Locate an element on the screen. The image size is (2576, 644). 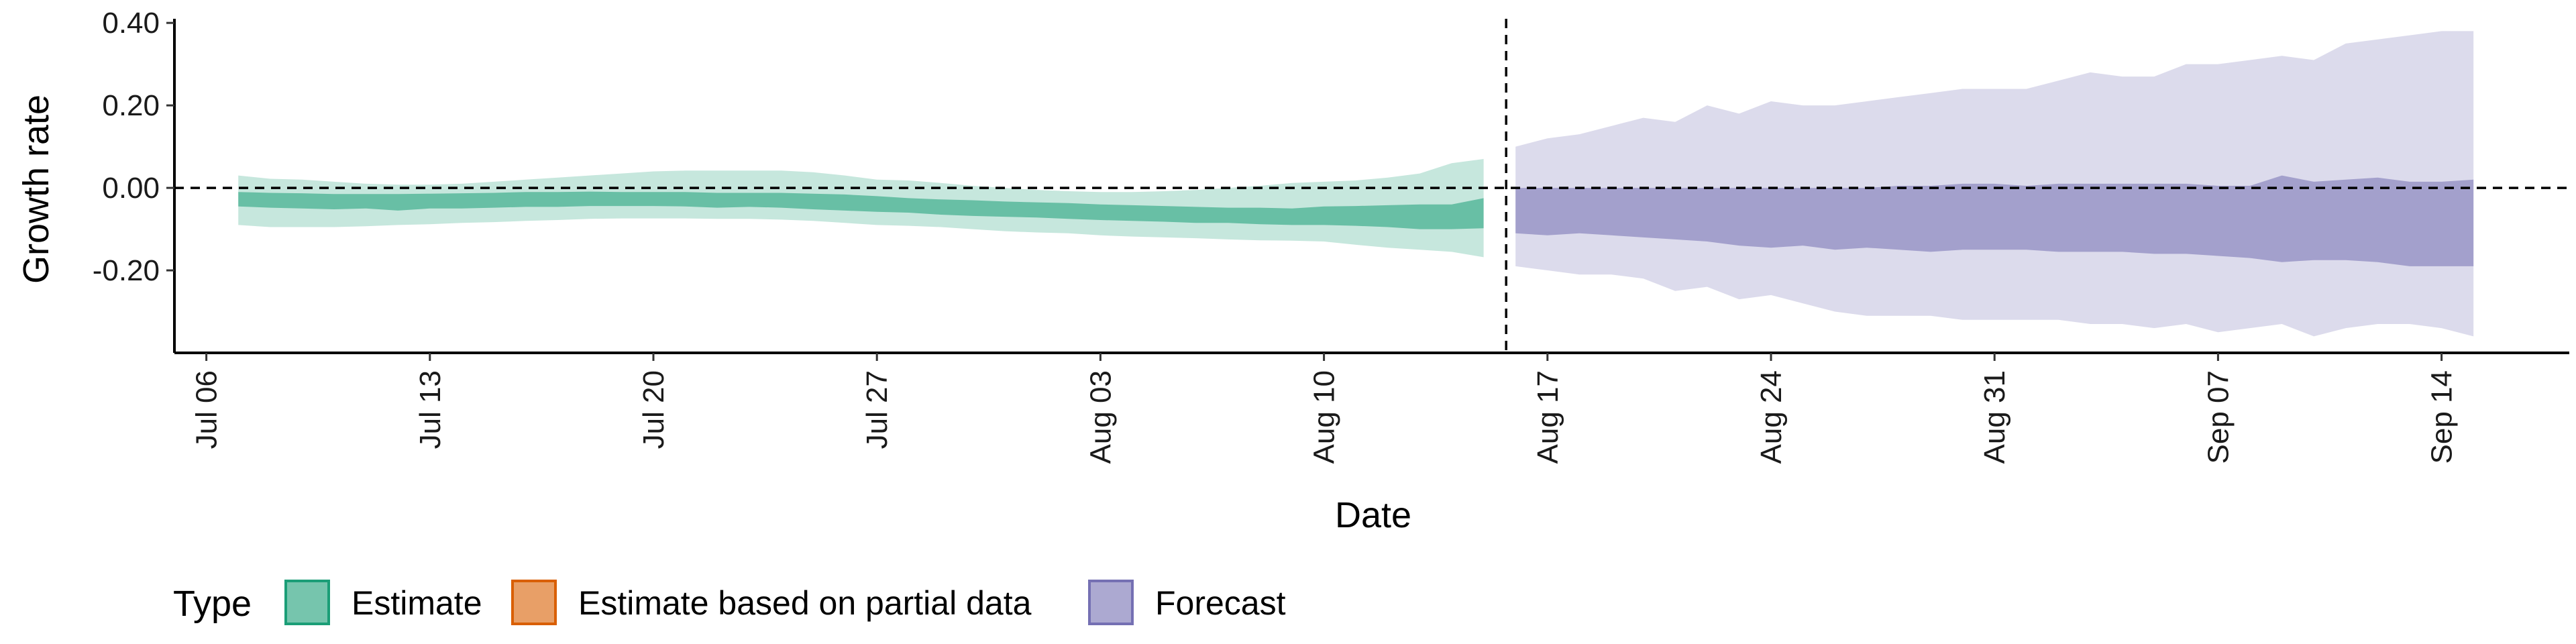
x-tick-label: Jul 27 is located at coordinates (877, 409).